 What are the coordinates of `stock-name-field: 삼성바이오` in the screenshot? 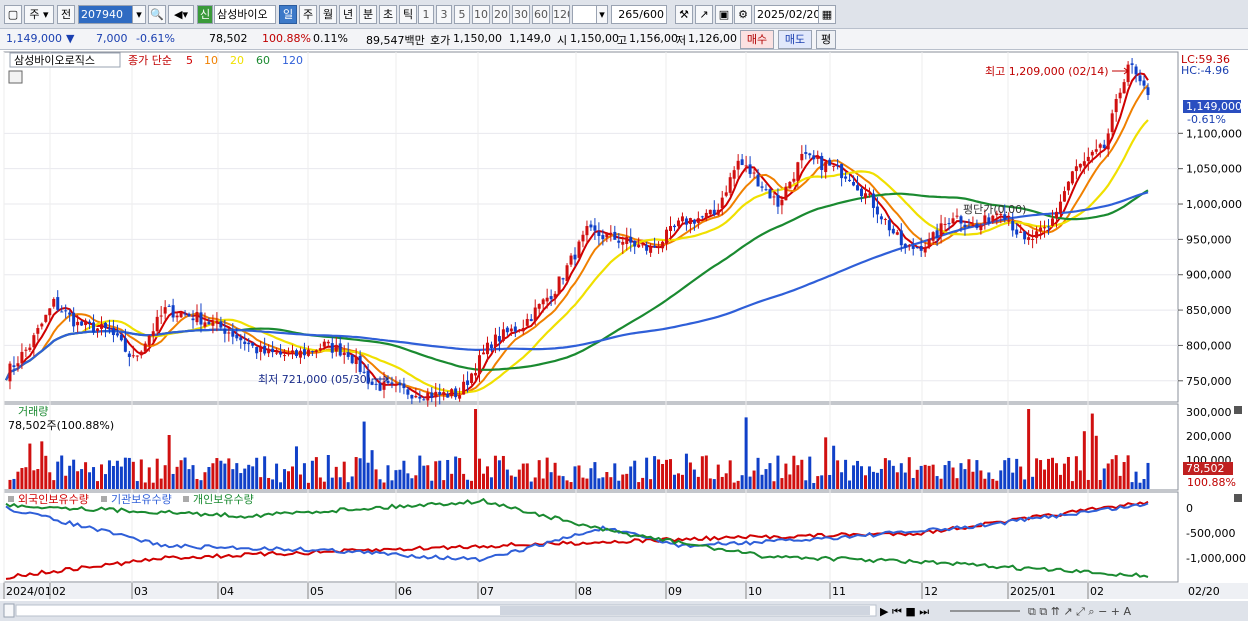 It's located at (245, 14).